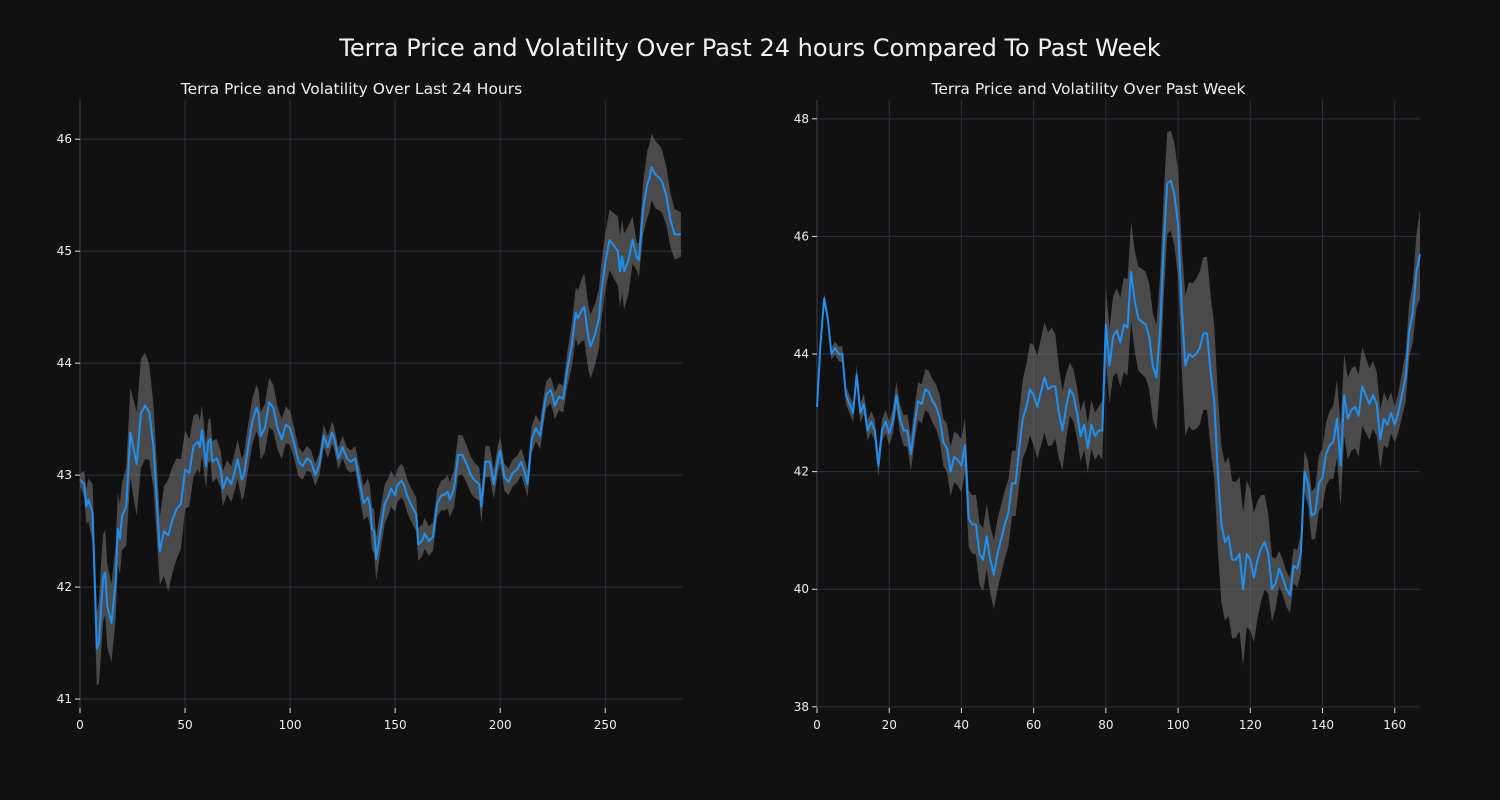  I want to click on right-y-tick-label: 38, so click(801, 707).